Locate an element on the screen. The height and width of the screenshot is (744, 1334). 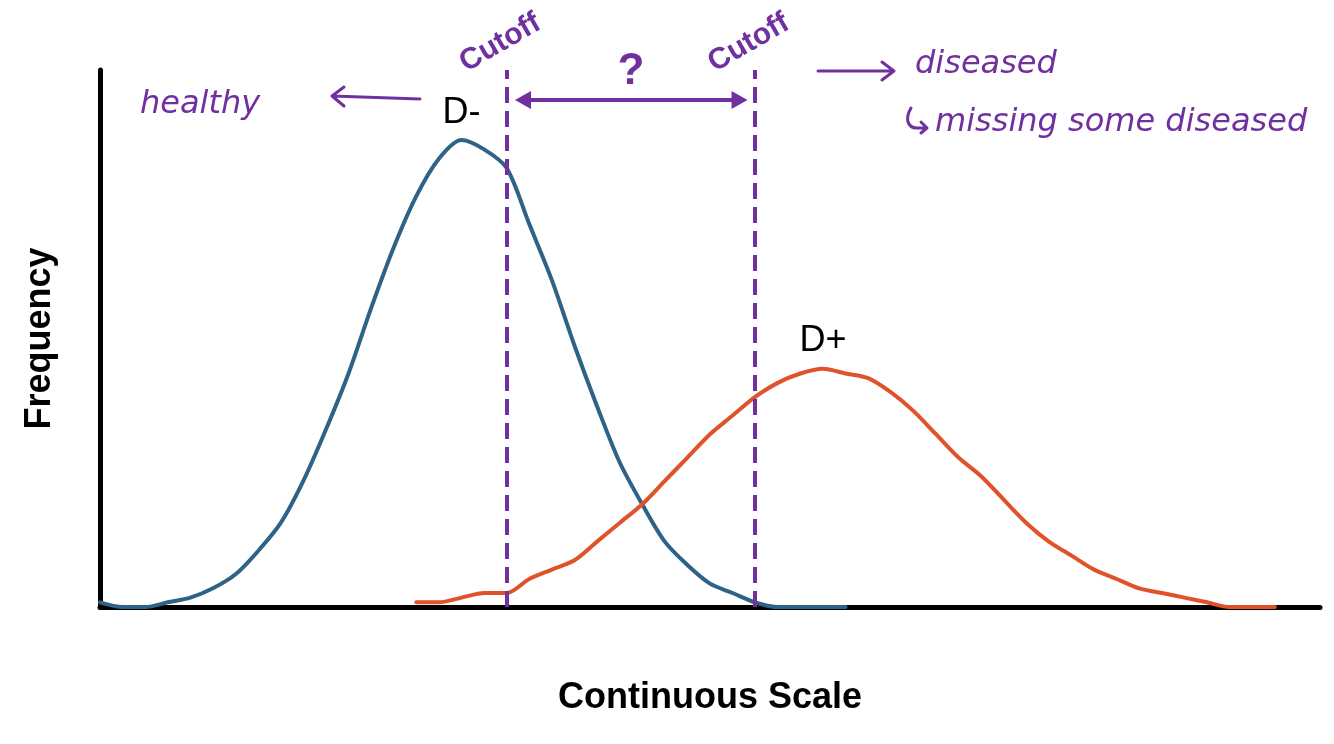
series-label: D+ is located at coordinates (823, 339).